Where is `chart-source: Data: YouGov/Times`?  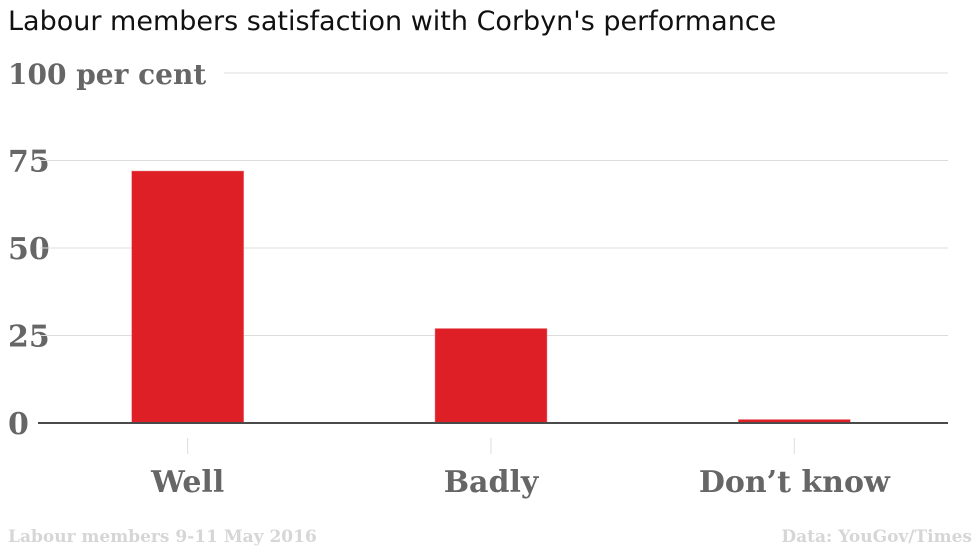
chart-source: Data: YouGov/Times is located at coordinates (876, 537).